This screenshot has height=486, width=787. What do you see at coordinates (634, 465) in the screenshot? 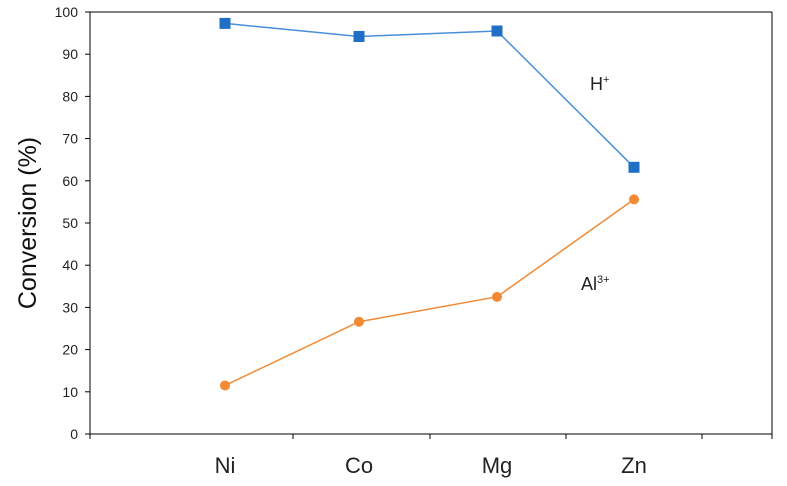
I see `x-tick-label: Zn` at bounding box center [634, 465].